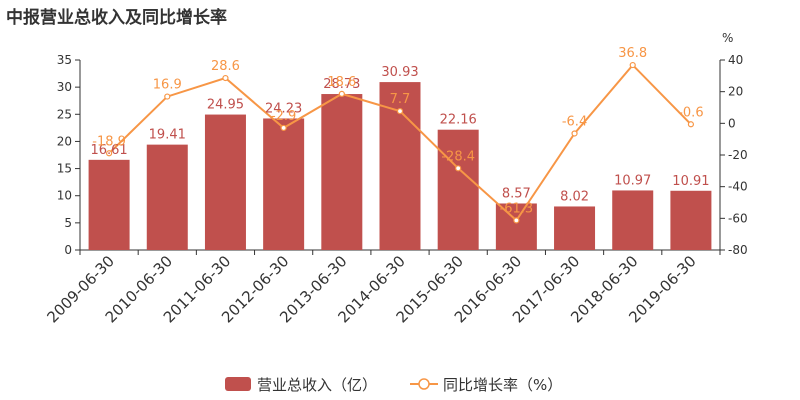 The image size is (800, 400). I want to click on line-data-label: 7.7, so click(400, 99).